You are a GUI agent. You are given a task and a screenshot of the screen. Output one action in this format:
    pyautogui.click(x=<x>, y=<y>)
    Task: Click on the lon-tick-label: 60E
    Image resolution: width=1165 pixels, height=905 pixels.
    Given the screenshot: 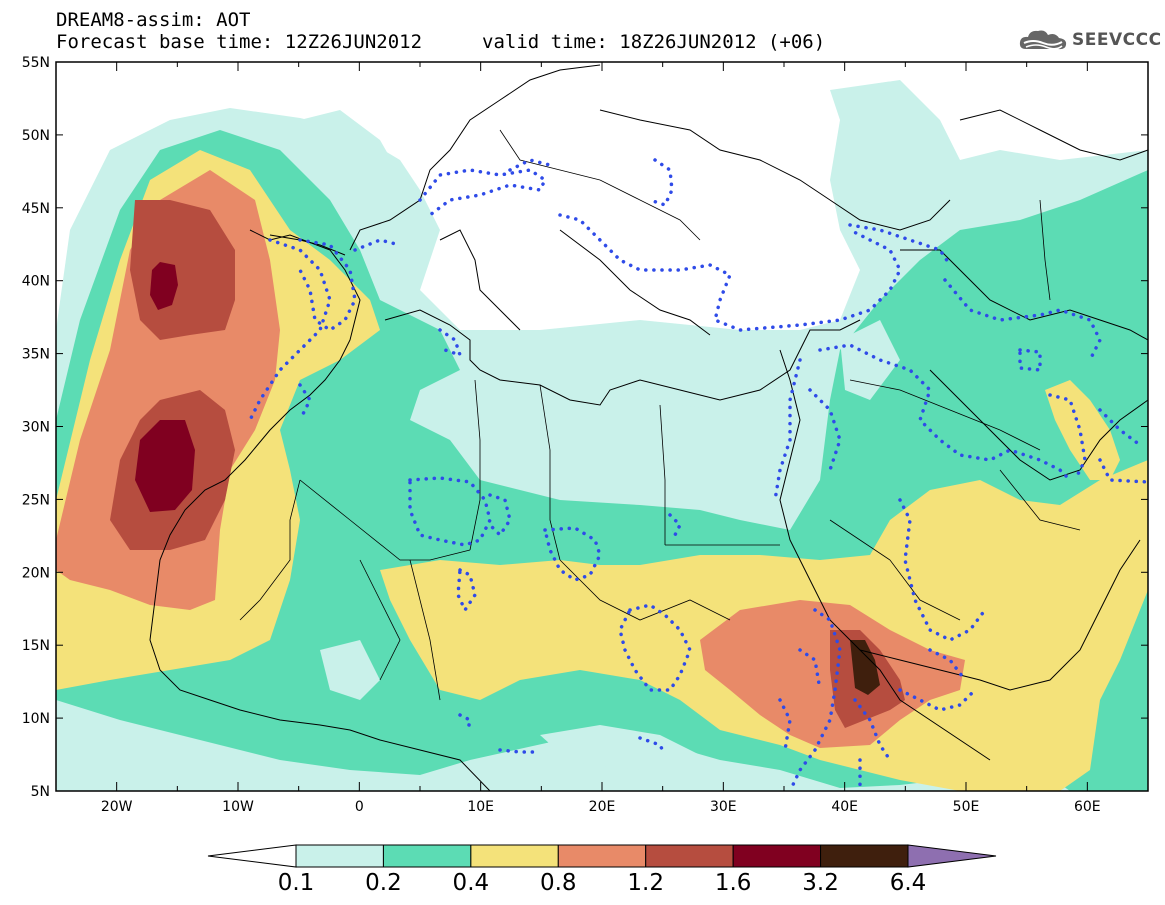 What is the action you would take?
    pyautogui.click(x=1087, y=807)
    